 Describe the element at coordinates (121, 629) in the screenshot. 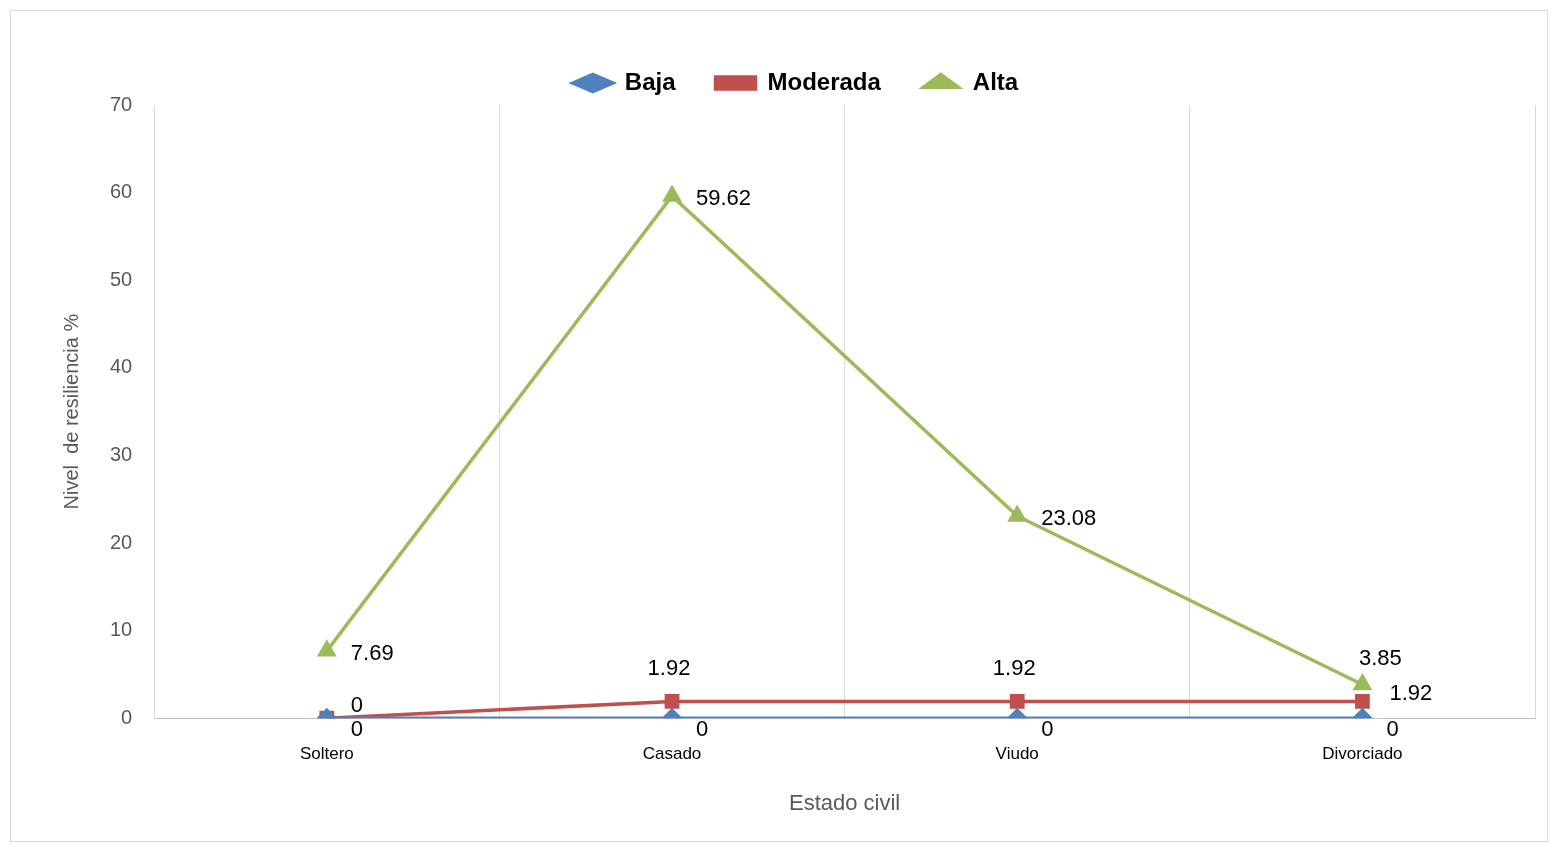

I see `y-tick-label: 10` at that location.